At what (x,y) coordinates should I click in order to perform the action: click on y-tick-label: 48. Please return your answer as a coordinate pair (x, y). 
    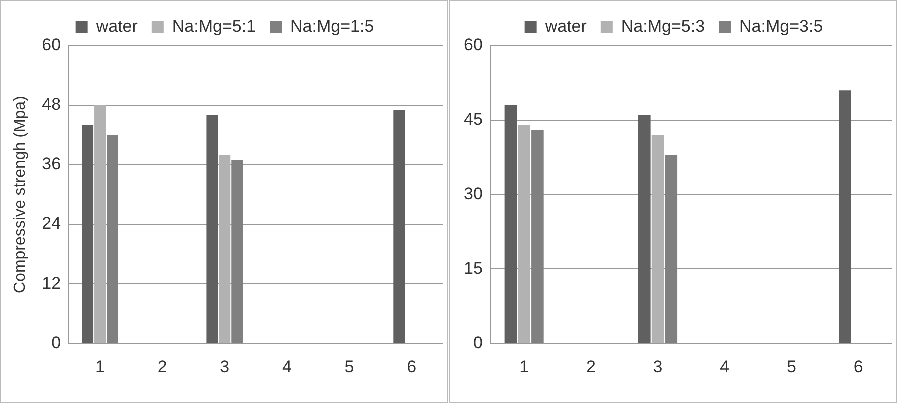
    Looking at the image, I should click on (52, 104).